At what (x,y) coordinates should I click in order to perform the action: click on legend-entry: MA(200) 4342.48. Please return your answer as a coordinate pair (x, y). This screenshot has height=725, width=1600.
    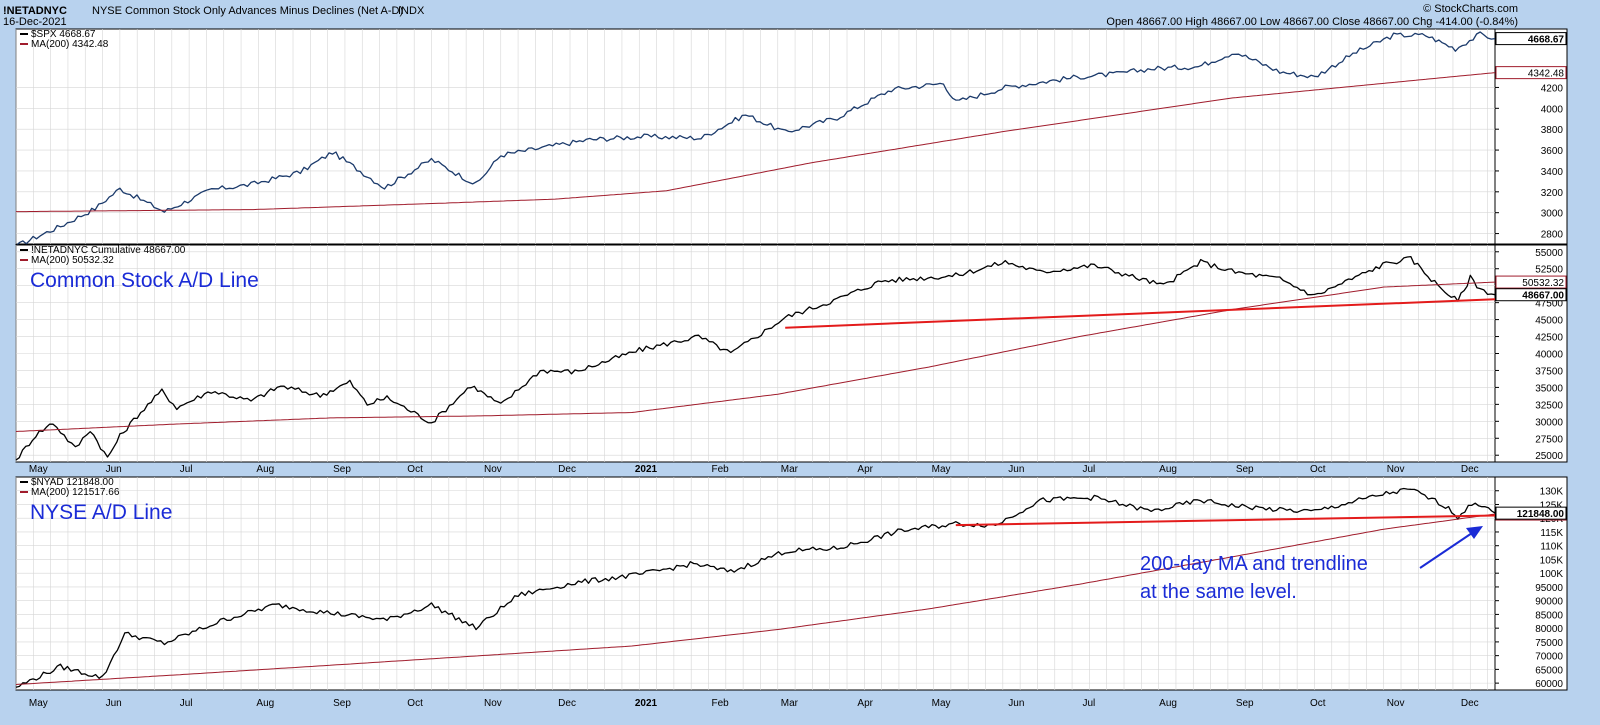
    Looking at the image, I should click on (70, 44).